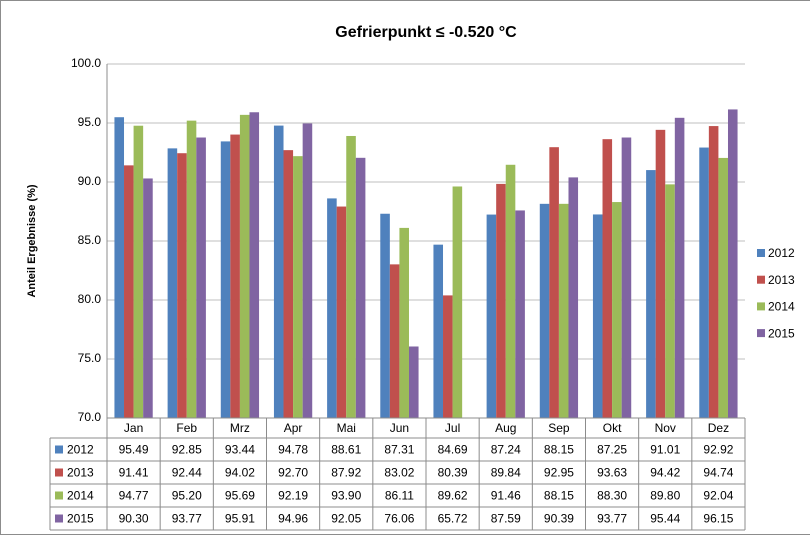  What do you see at coordinates (399, 519) in the screenshot?
I see `table-value: 76.06` at bounding box center [399, 519].